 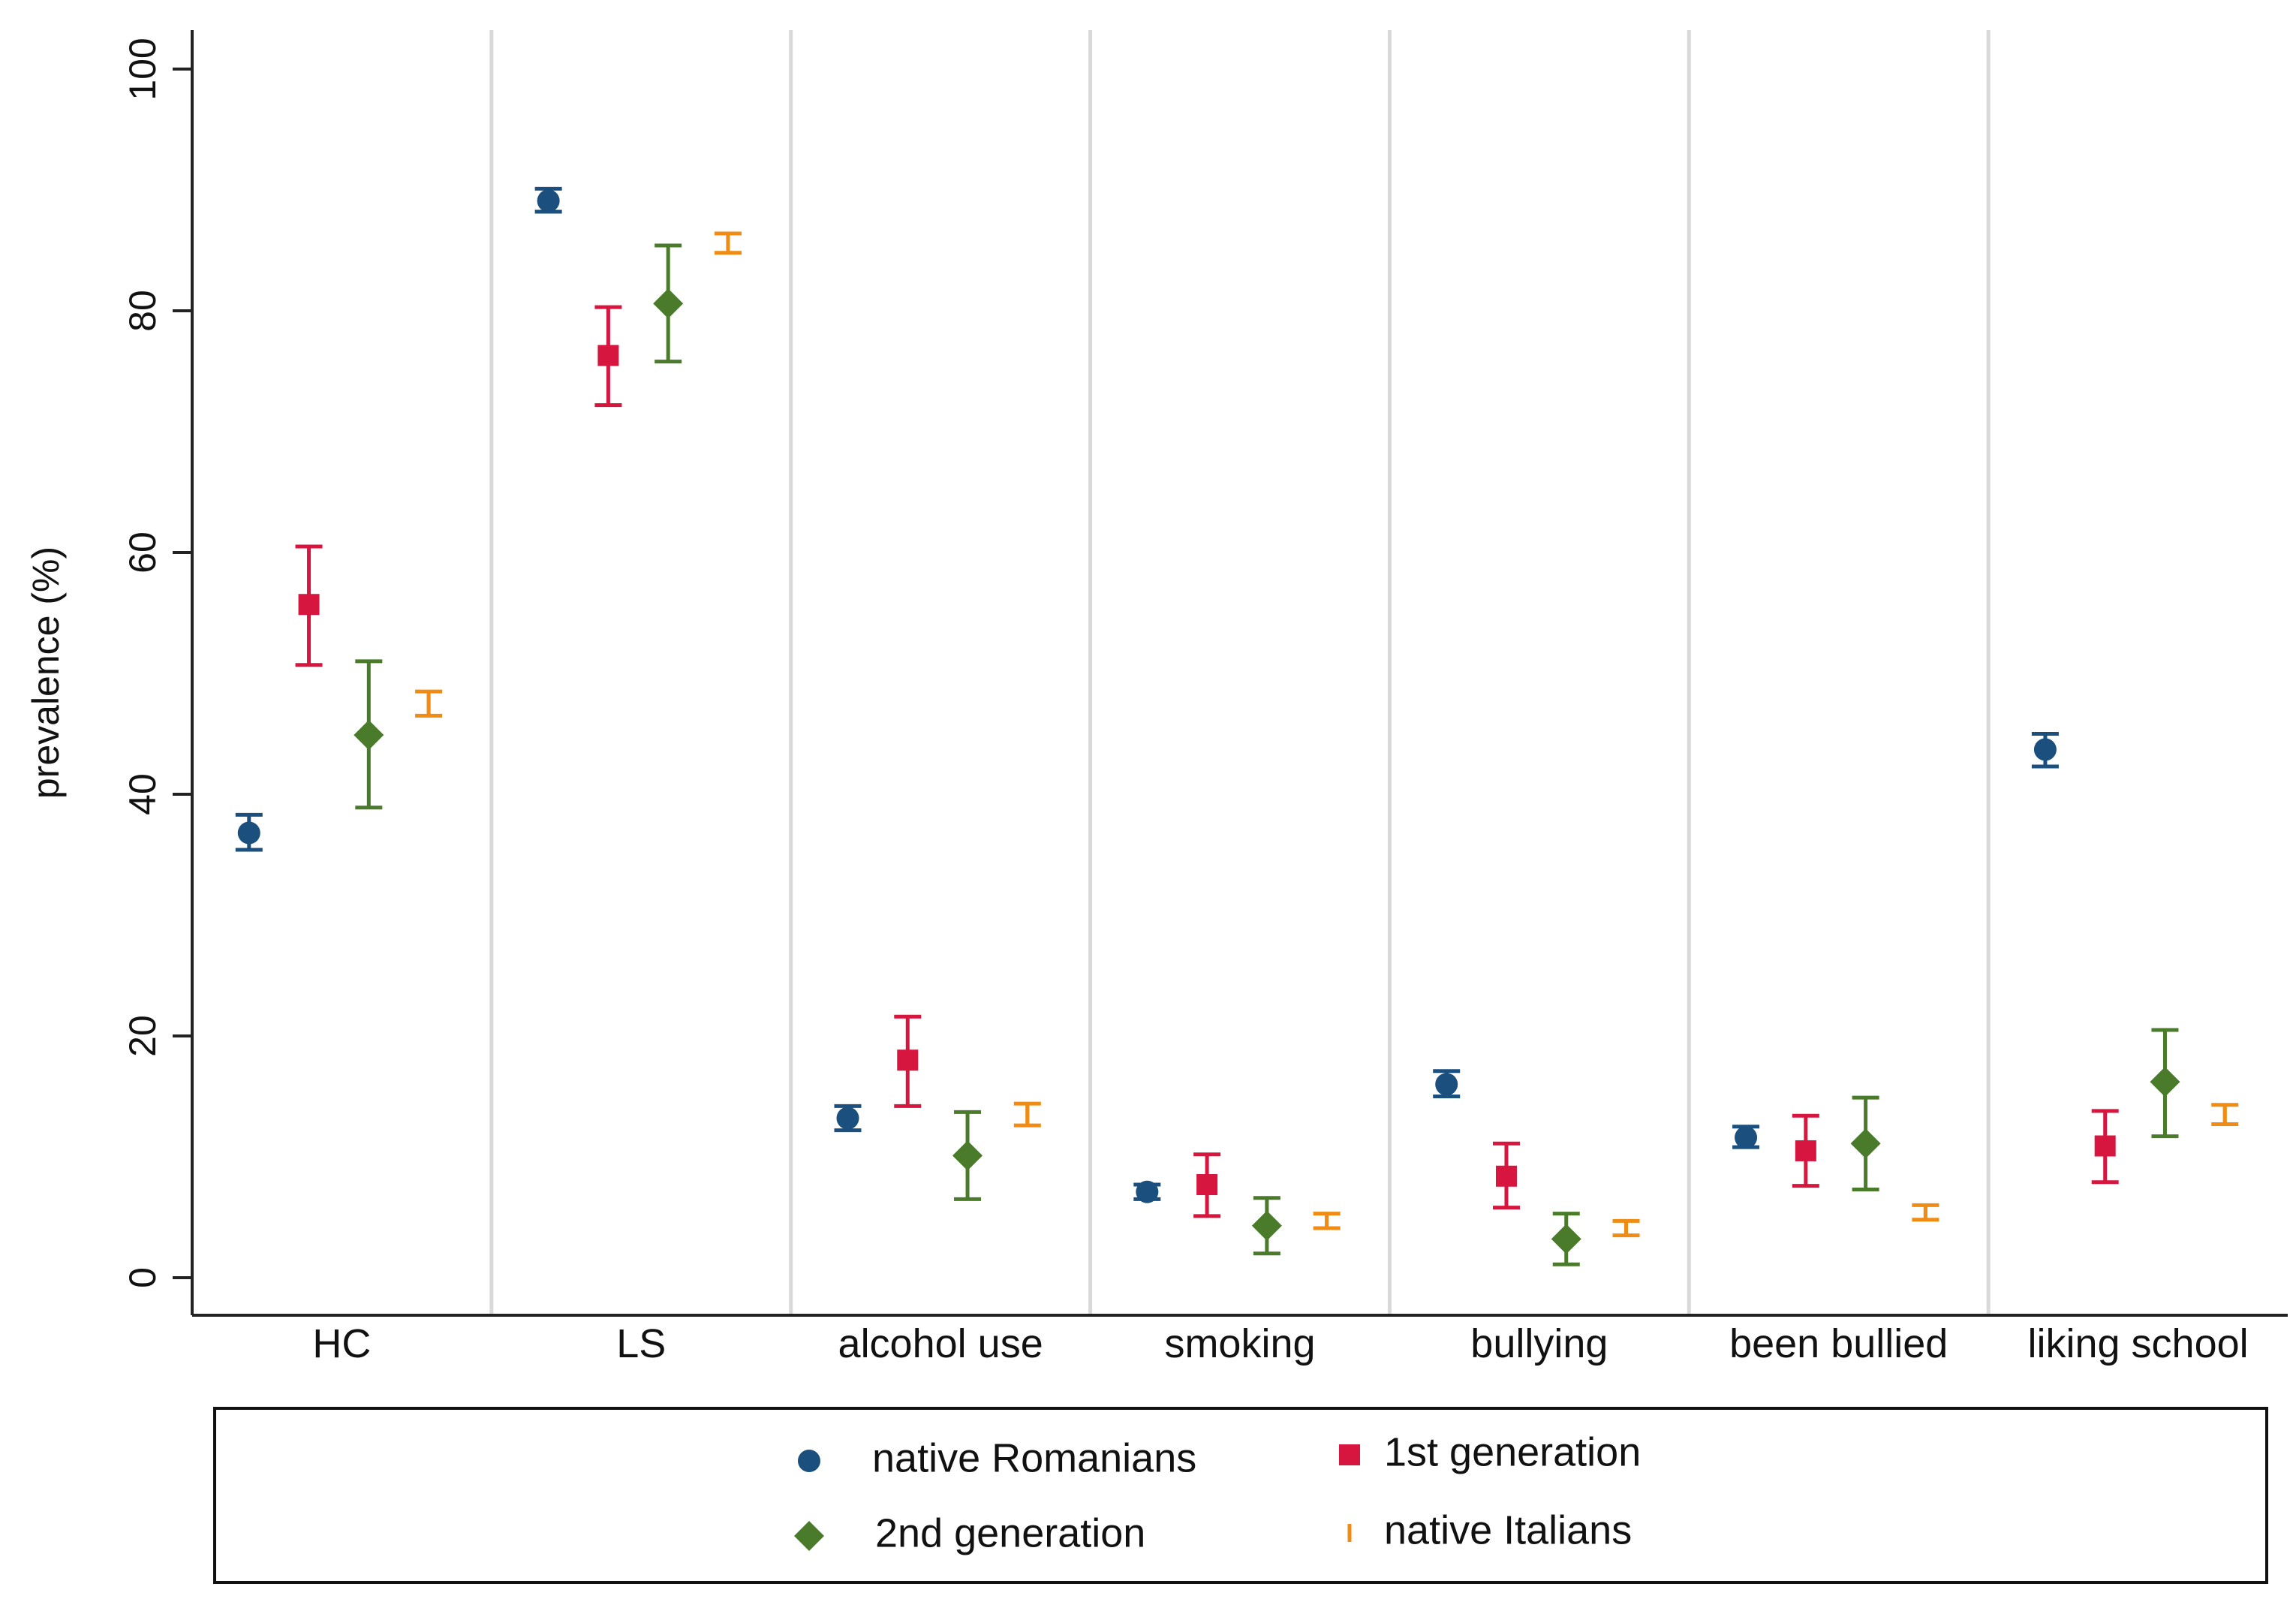 I want to click on point-1st-generation-alcohol-use, so click(x=908, y=1061).